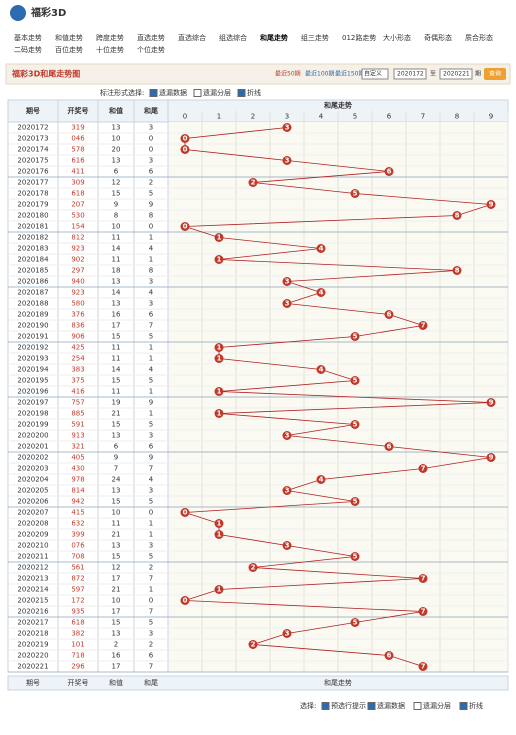 The image size is (516, 735). What do you see at coordinates (32, 524) in the screenshot?
I see `cell: 2020208` at bounding box center [32, 524].